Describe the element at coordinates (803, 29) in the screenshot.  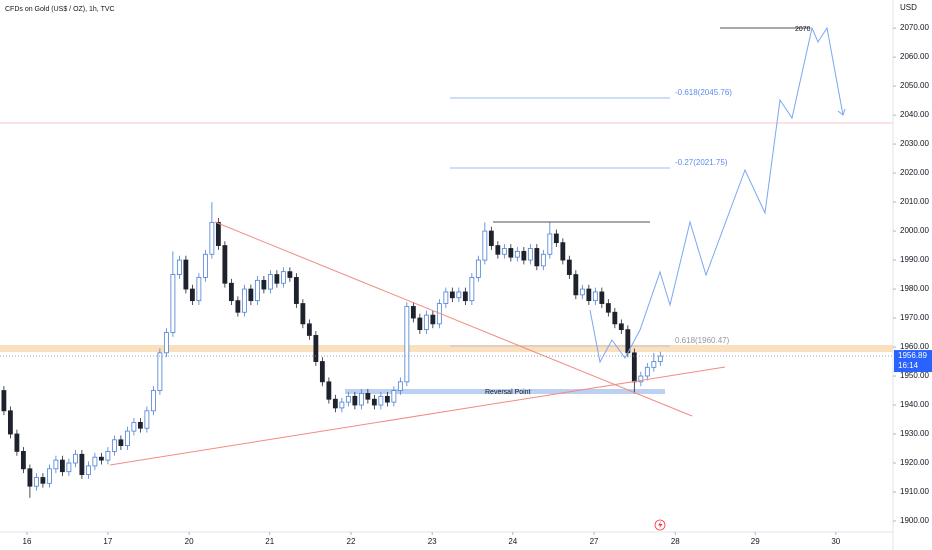
I see `target-label: 2070` at that location.